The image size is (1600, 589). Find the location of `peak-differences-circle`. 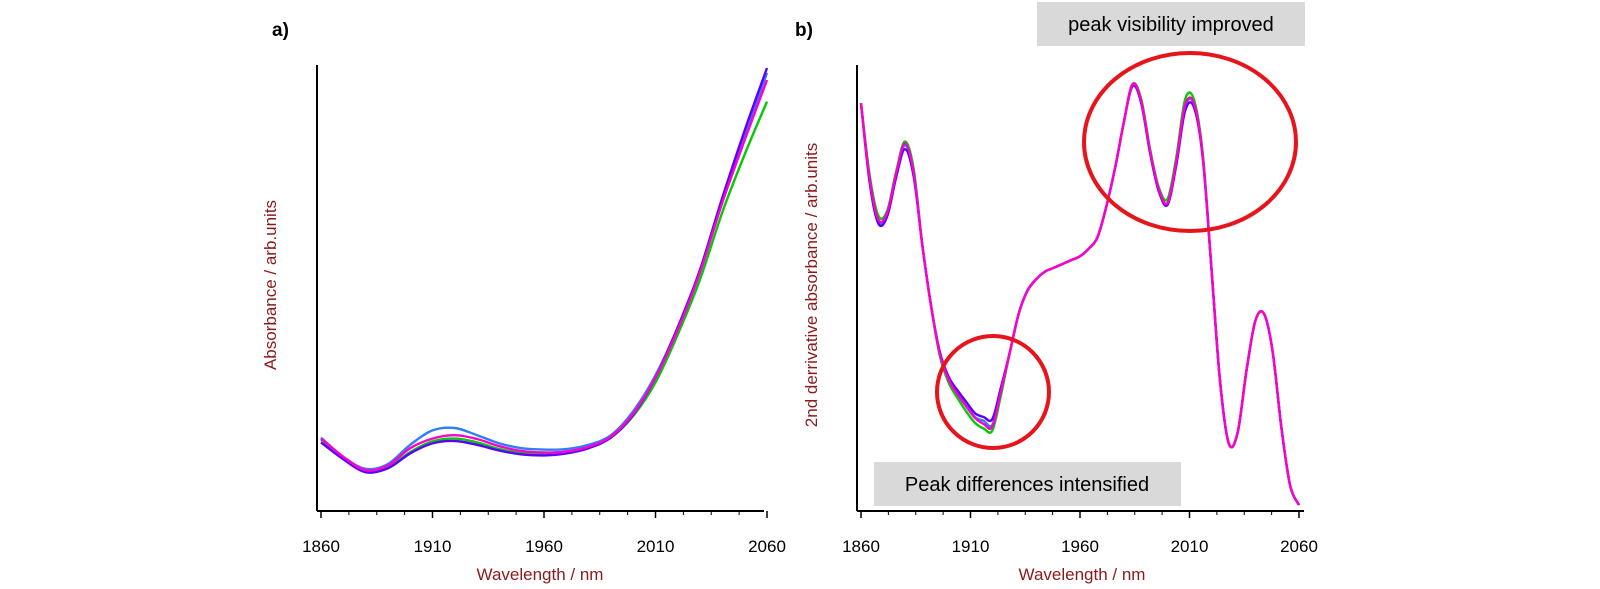

peak-differences-circle is located at coordinates (993, 392).